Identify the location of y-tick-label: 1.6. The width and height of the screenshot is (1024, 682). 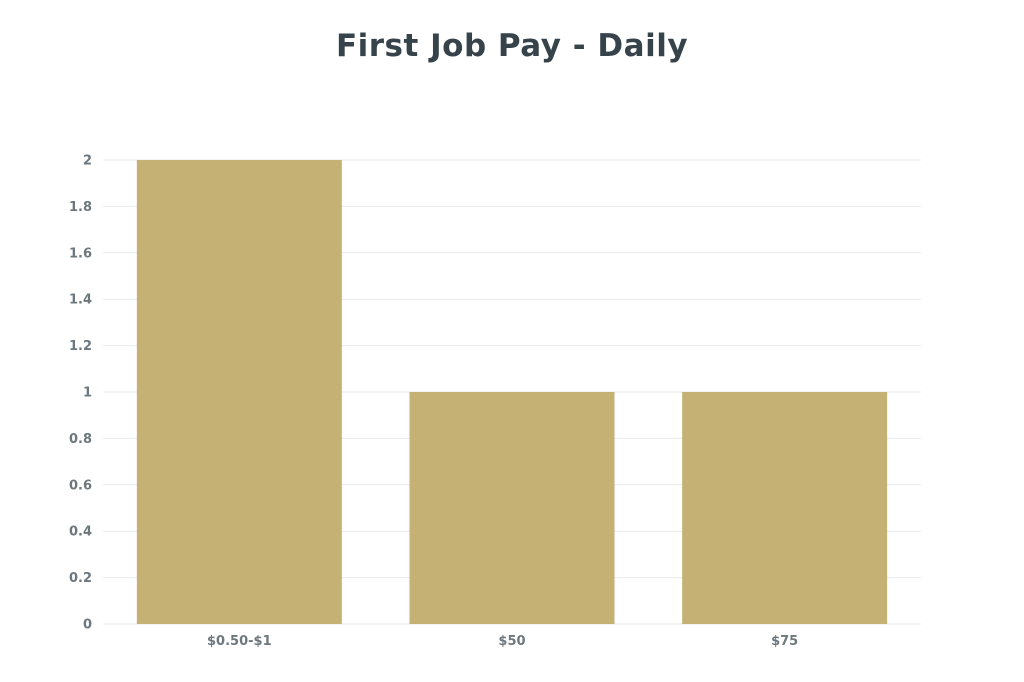
(80, 253).